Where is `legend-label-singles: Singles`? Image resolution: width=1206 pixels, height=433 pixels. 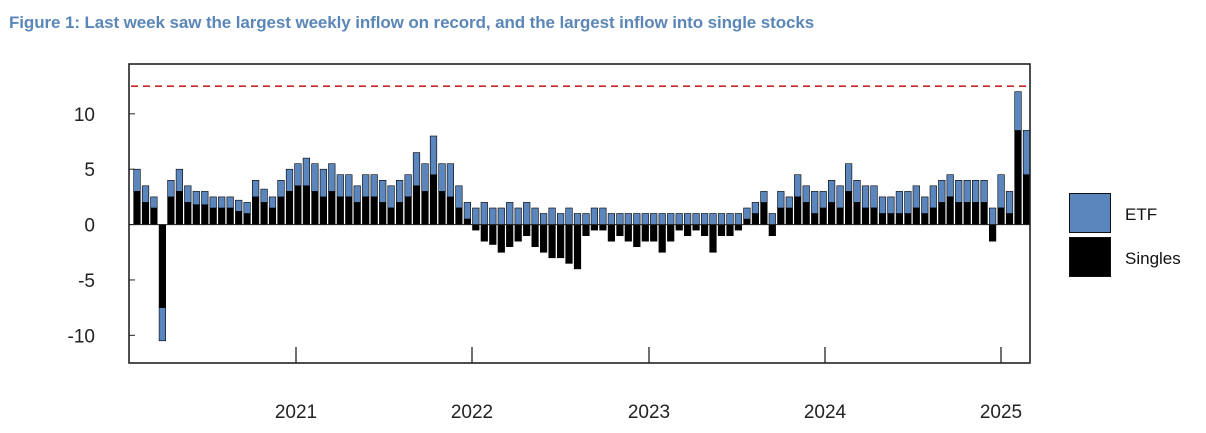 legend-label-singles: Singles is located at coordinates (1153, 258).